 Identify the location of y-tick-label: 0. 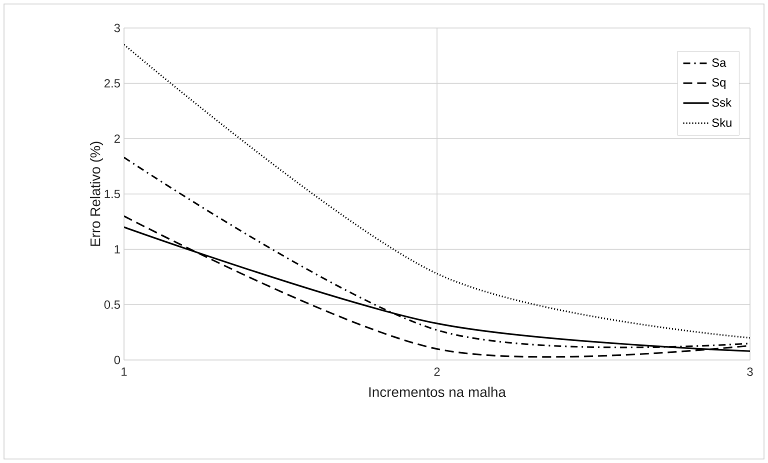
(117, 360).